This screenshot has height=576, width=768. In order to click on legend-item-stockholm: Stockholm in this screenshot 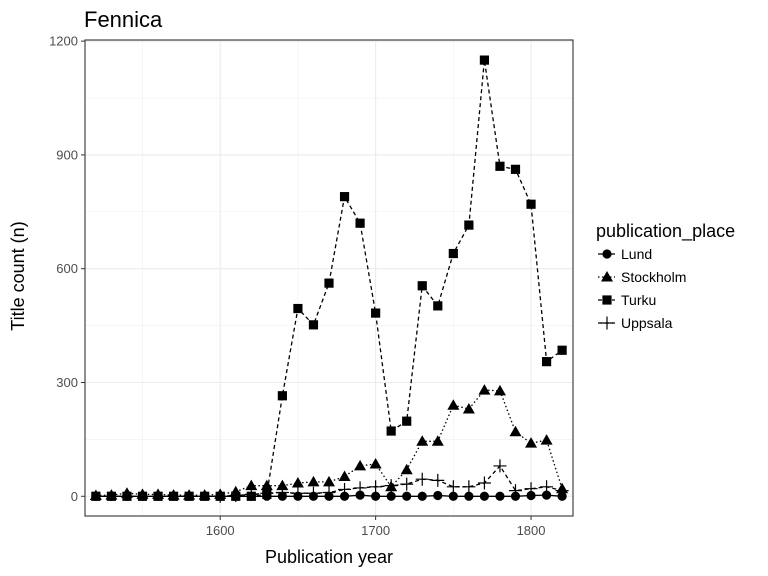, I will do `click(642, 277)`.